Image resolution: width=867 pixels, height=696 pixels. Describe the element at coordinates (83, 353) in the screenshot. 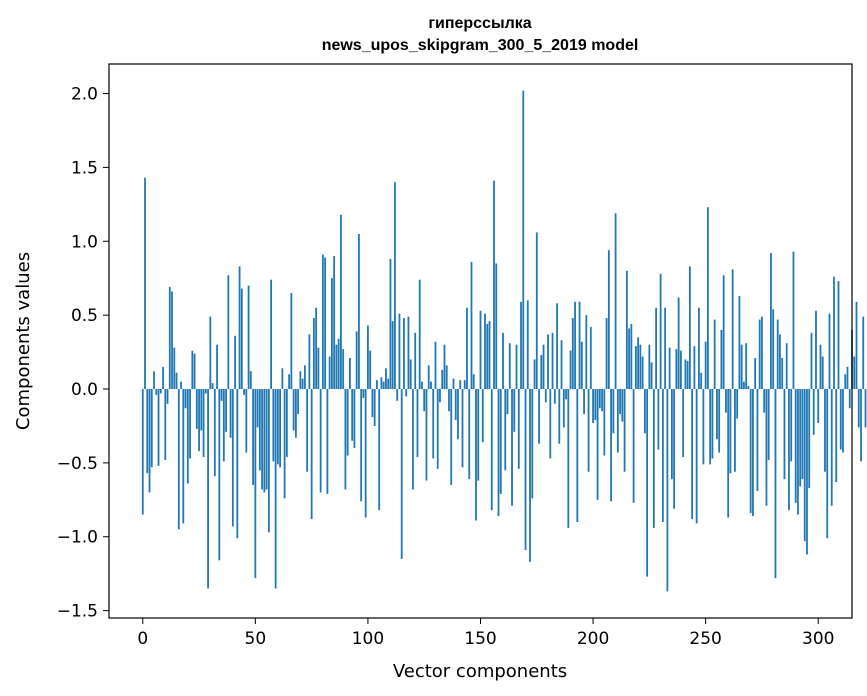

I see `y-axis-ticks: −1.5 −1.0 −0.5 0.0 0.5 1.0 1.5 2.0` at that location.